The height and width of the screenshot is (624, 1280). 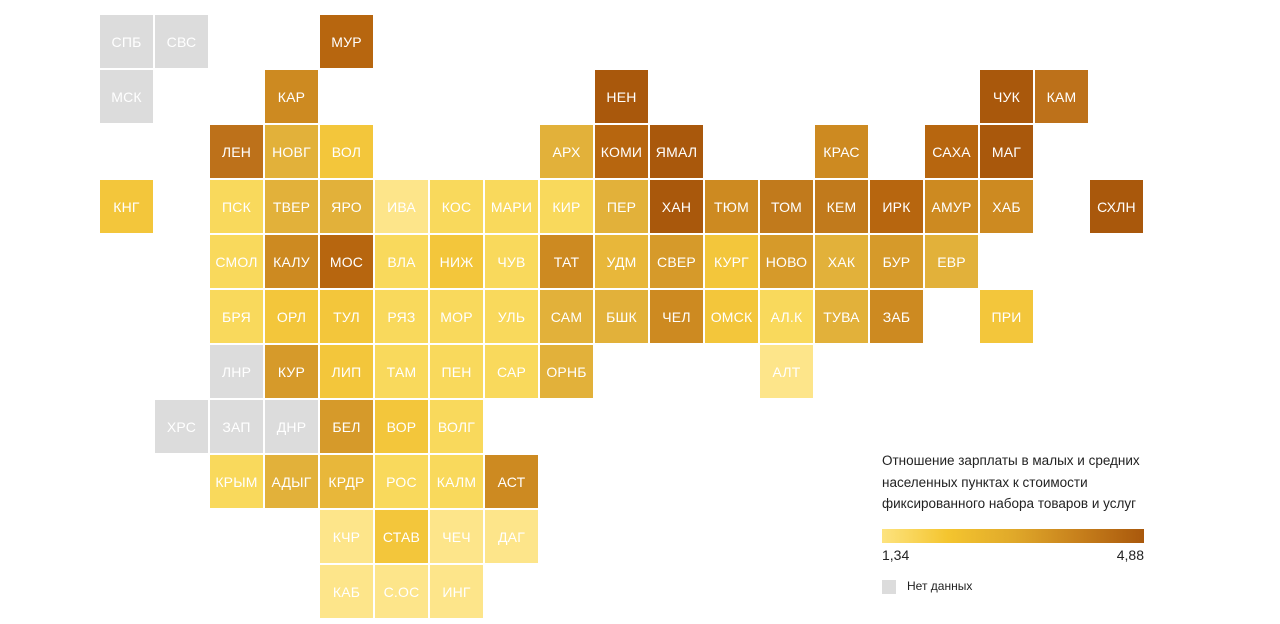 I want to click on region-tile: МСК, so click(x=126, y=96).